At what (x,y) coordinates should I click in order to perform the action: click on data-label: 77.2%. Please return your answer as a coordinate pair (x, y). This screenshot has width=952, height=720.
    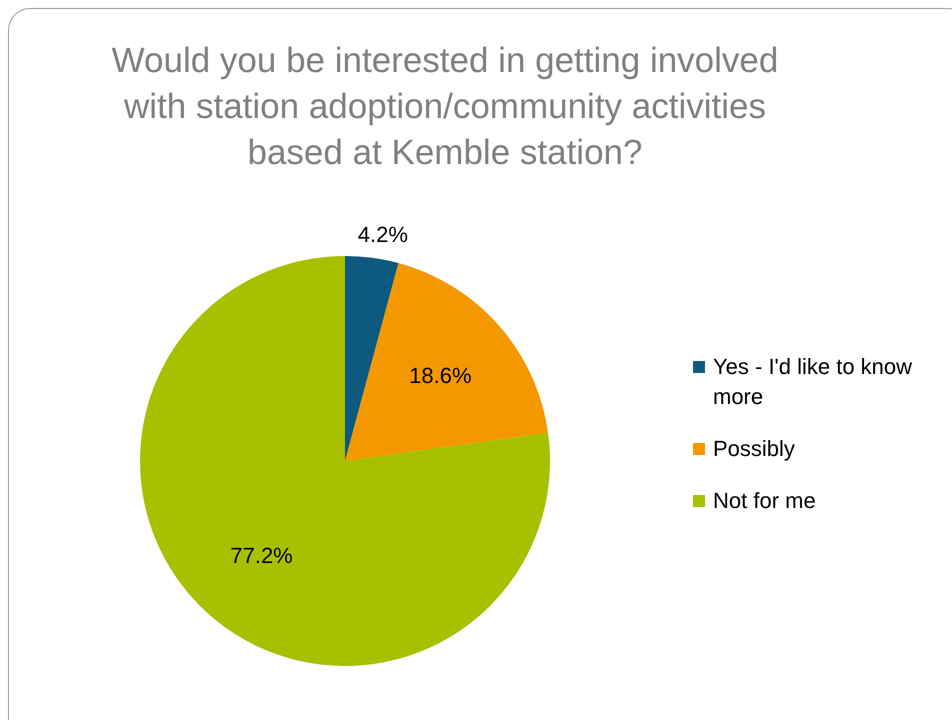
    Looking at the image, I should click on (261, 555).